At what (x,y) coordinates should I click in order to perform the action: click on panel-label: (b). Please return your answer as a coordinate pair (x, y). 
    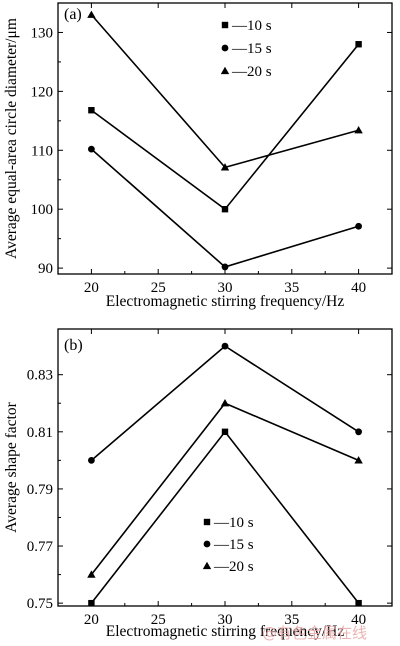
    Looking at the image, I should click on (73, 345).